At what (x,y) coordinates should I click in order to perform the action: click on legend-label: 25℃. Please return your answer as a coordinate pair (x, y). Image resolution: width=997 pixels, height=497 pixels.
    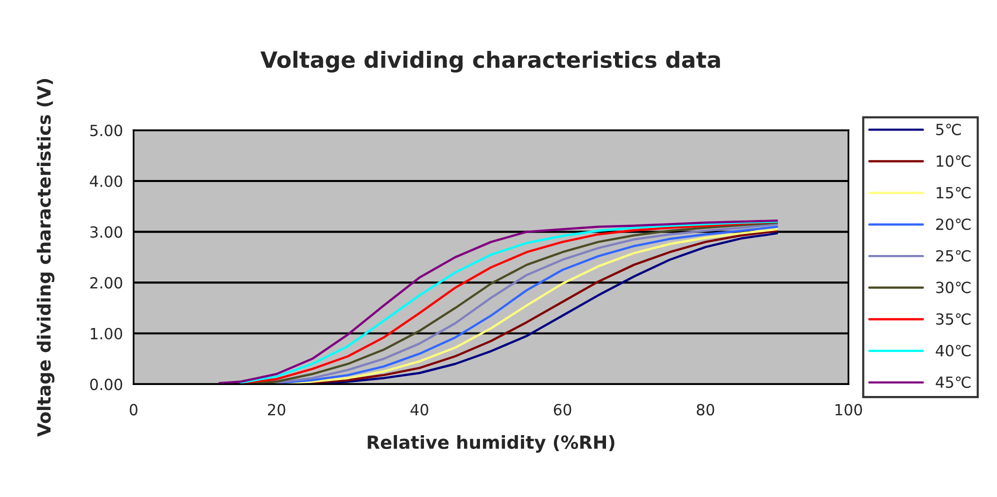
    Looking at the image, I should click on (953, 256).